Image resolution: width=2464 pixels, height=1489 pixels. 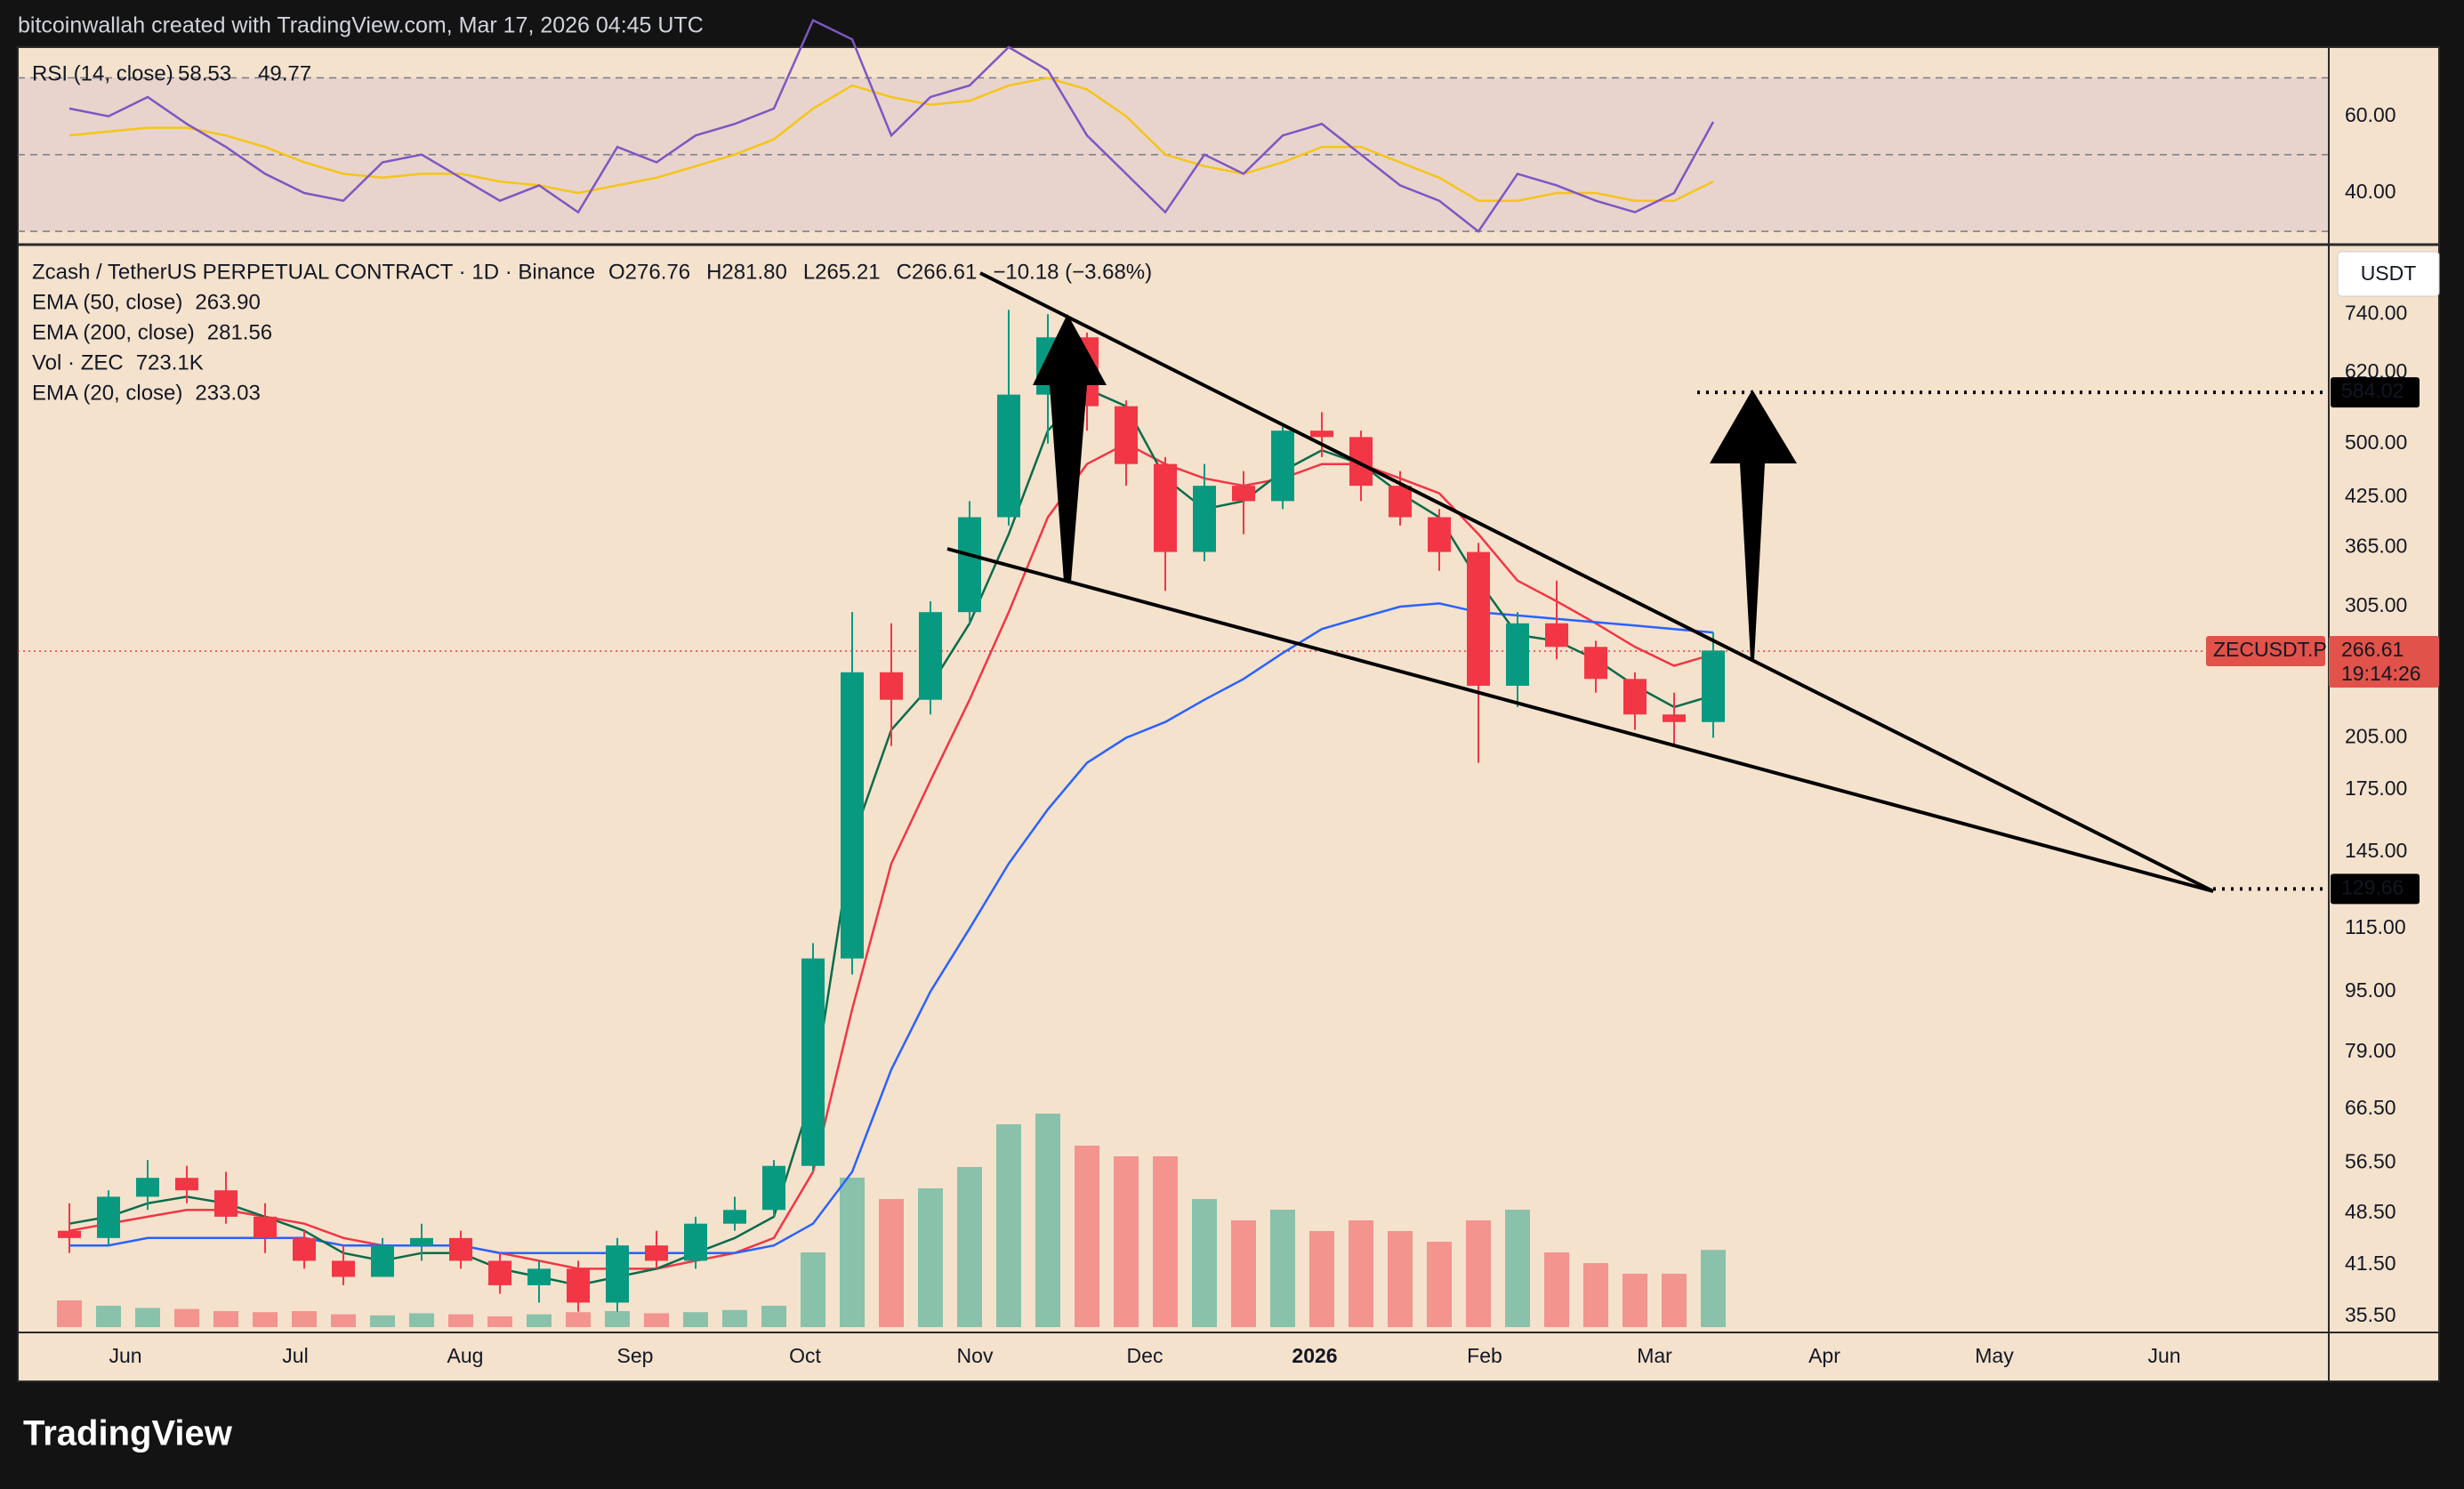 I want to click on indicator-legend-name: EMA (200, close), so click(x=113, y=332).